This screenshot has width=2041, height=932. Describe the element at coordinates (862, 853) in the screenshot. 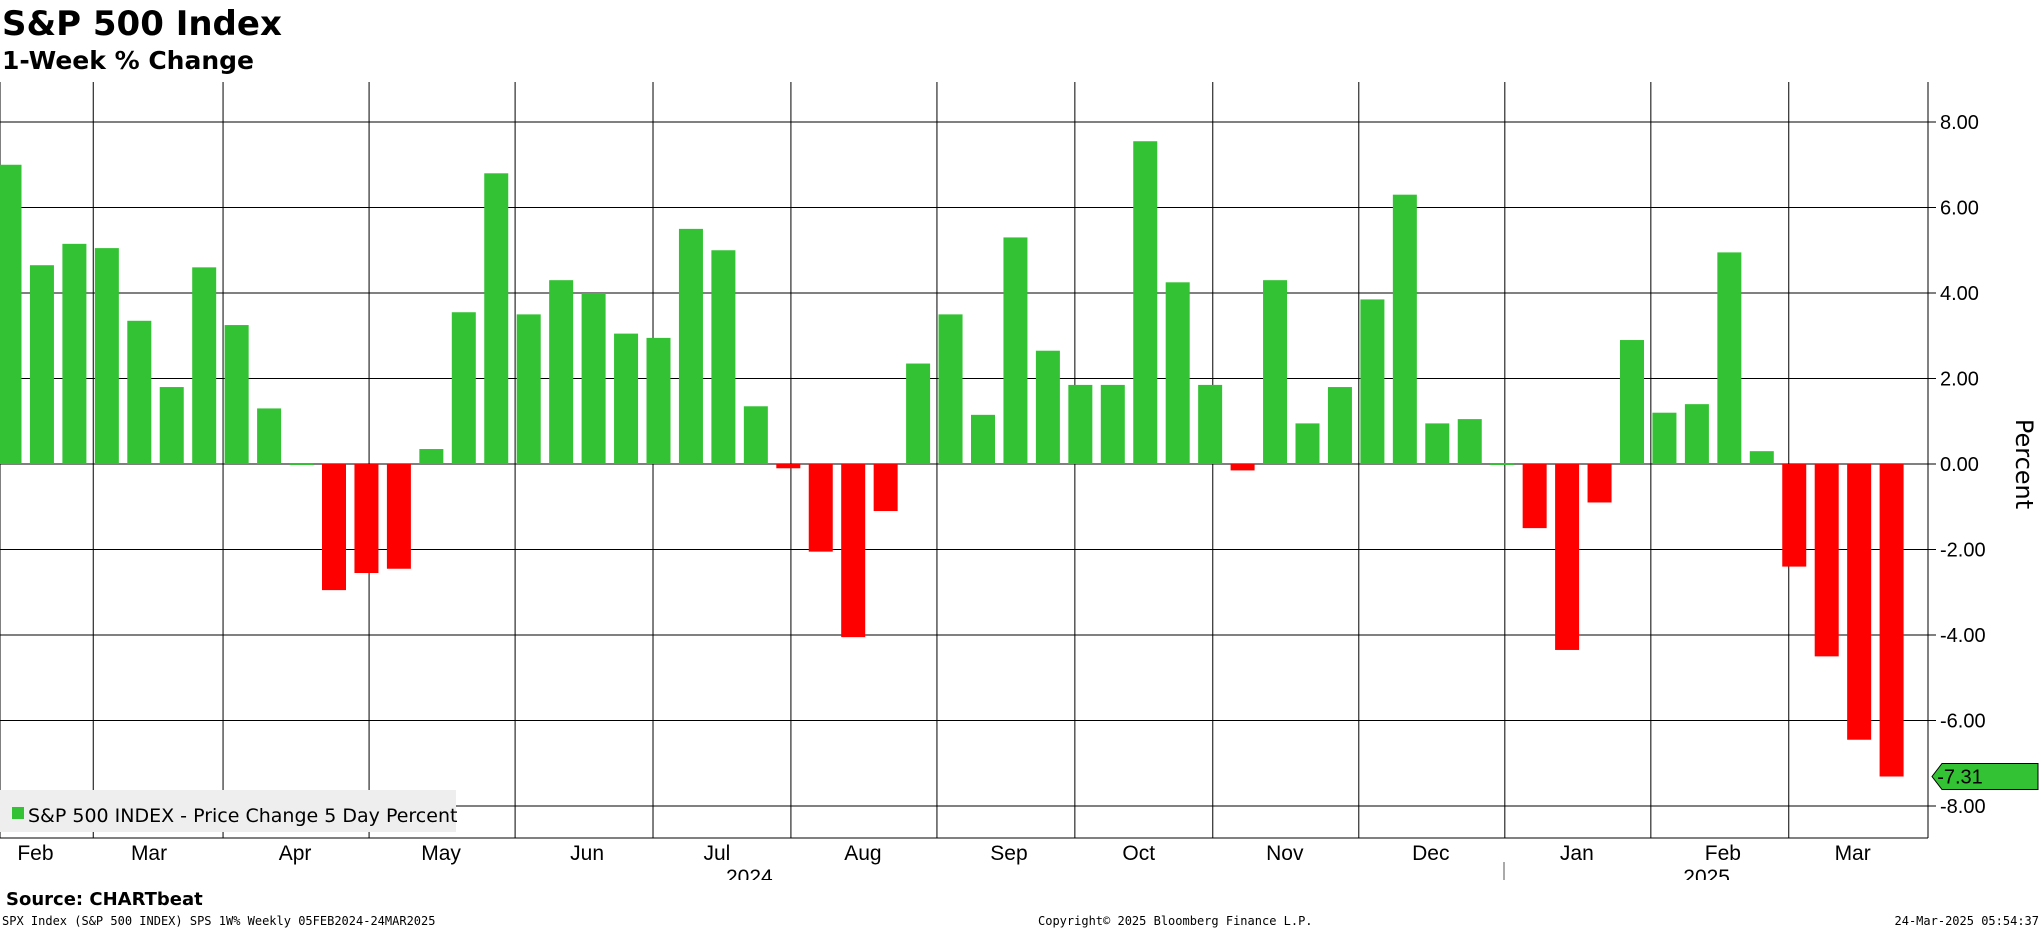

I see `x-month-label: Aug` at that location.